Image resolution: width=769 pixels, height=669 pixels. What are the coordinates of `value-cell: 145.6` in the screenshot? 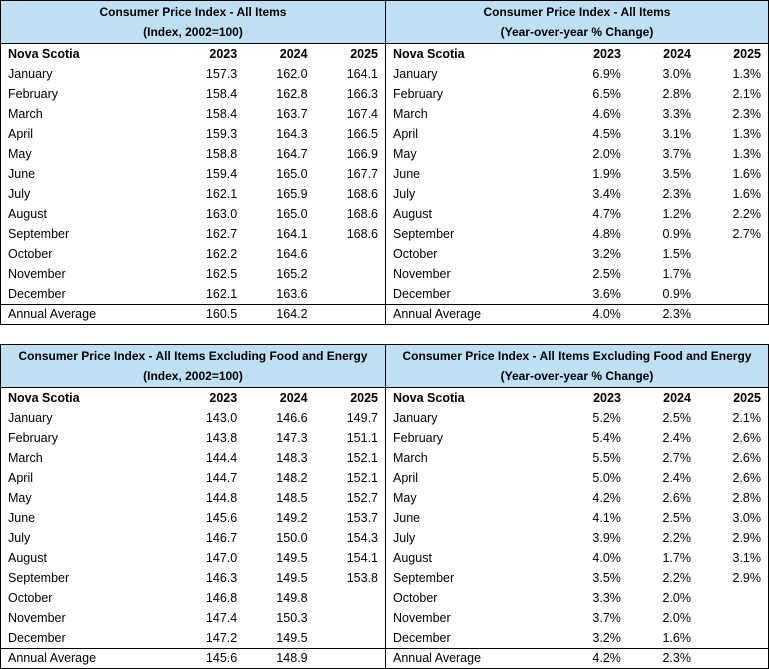 It's located at (209, 657).